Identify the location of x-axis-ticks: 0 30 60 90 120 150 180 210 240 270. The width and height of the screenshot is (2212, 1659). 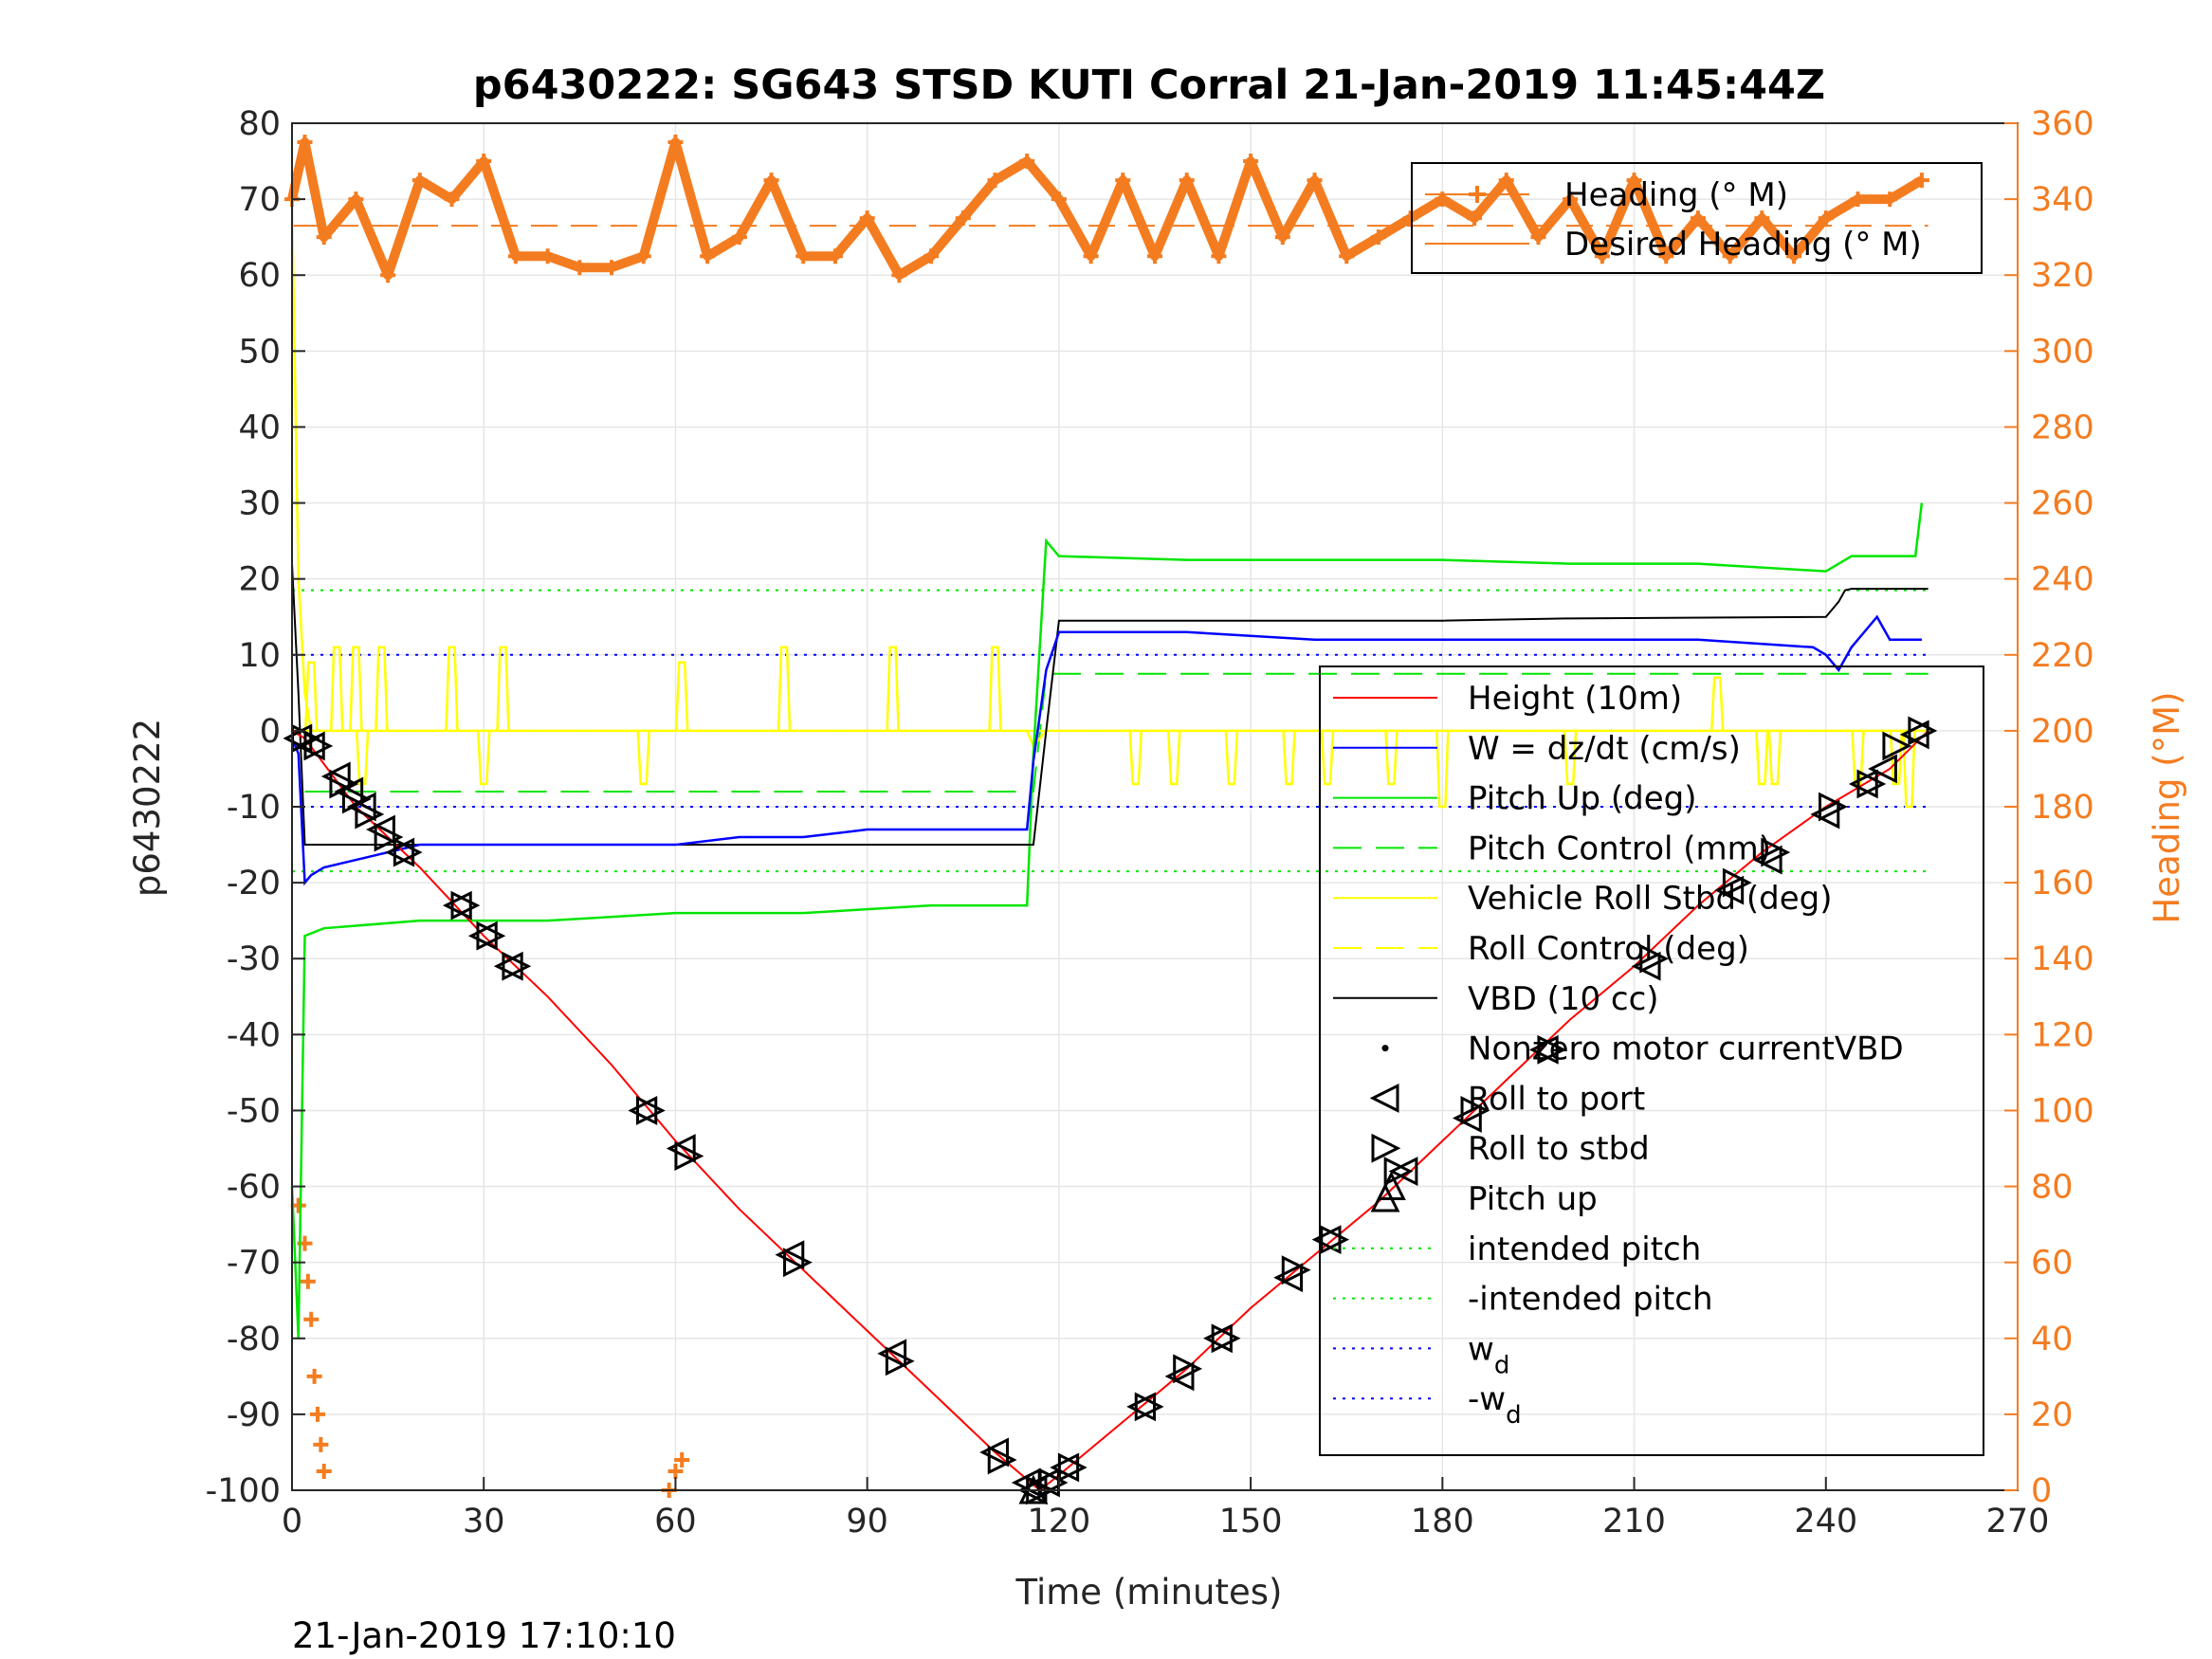
(1166, 1508).